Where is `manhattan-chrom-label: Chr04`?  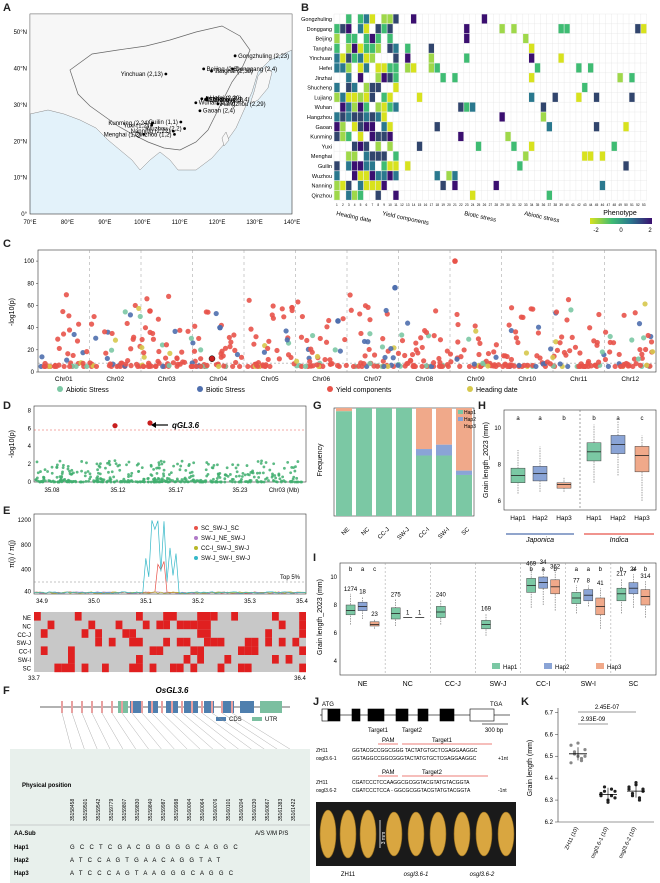 manhattan-chrom-label: Chr04 is located at coordinates (218, 379).